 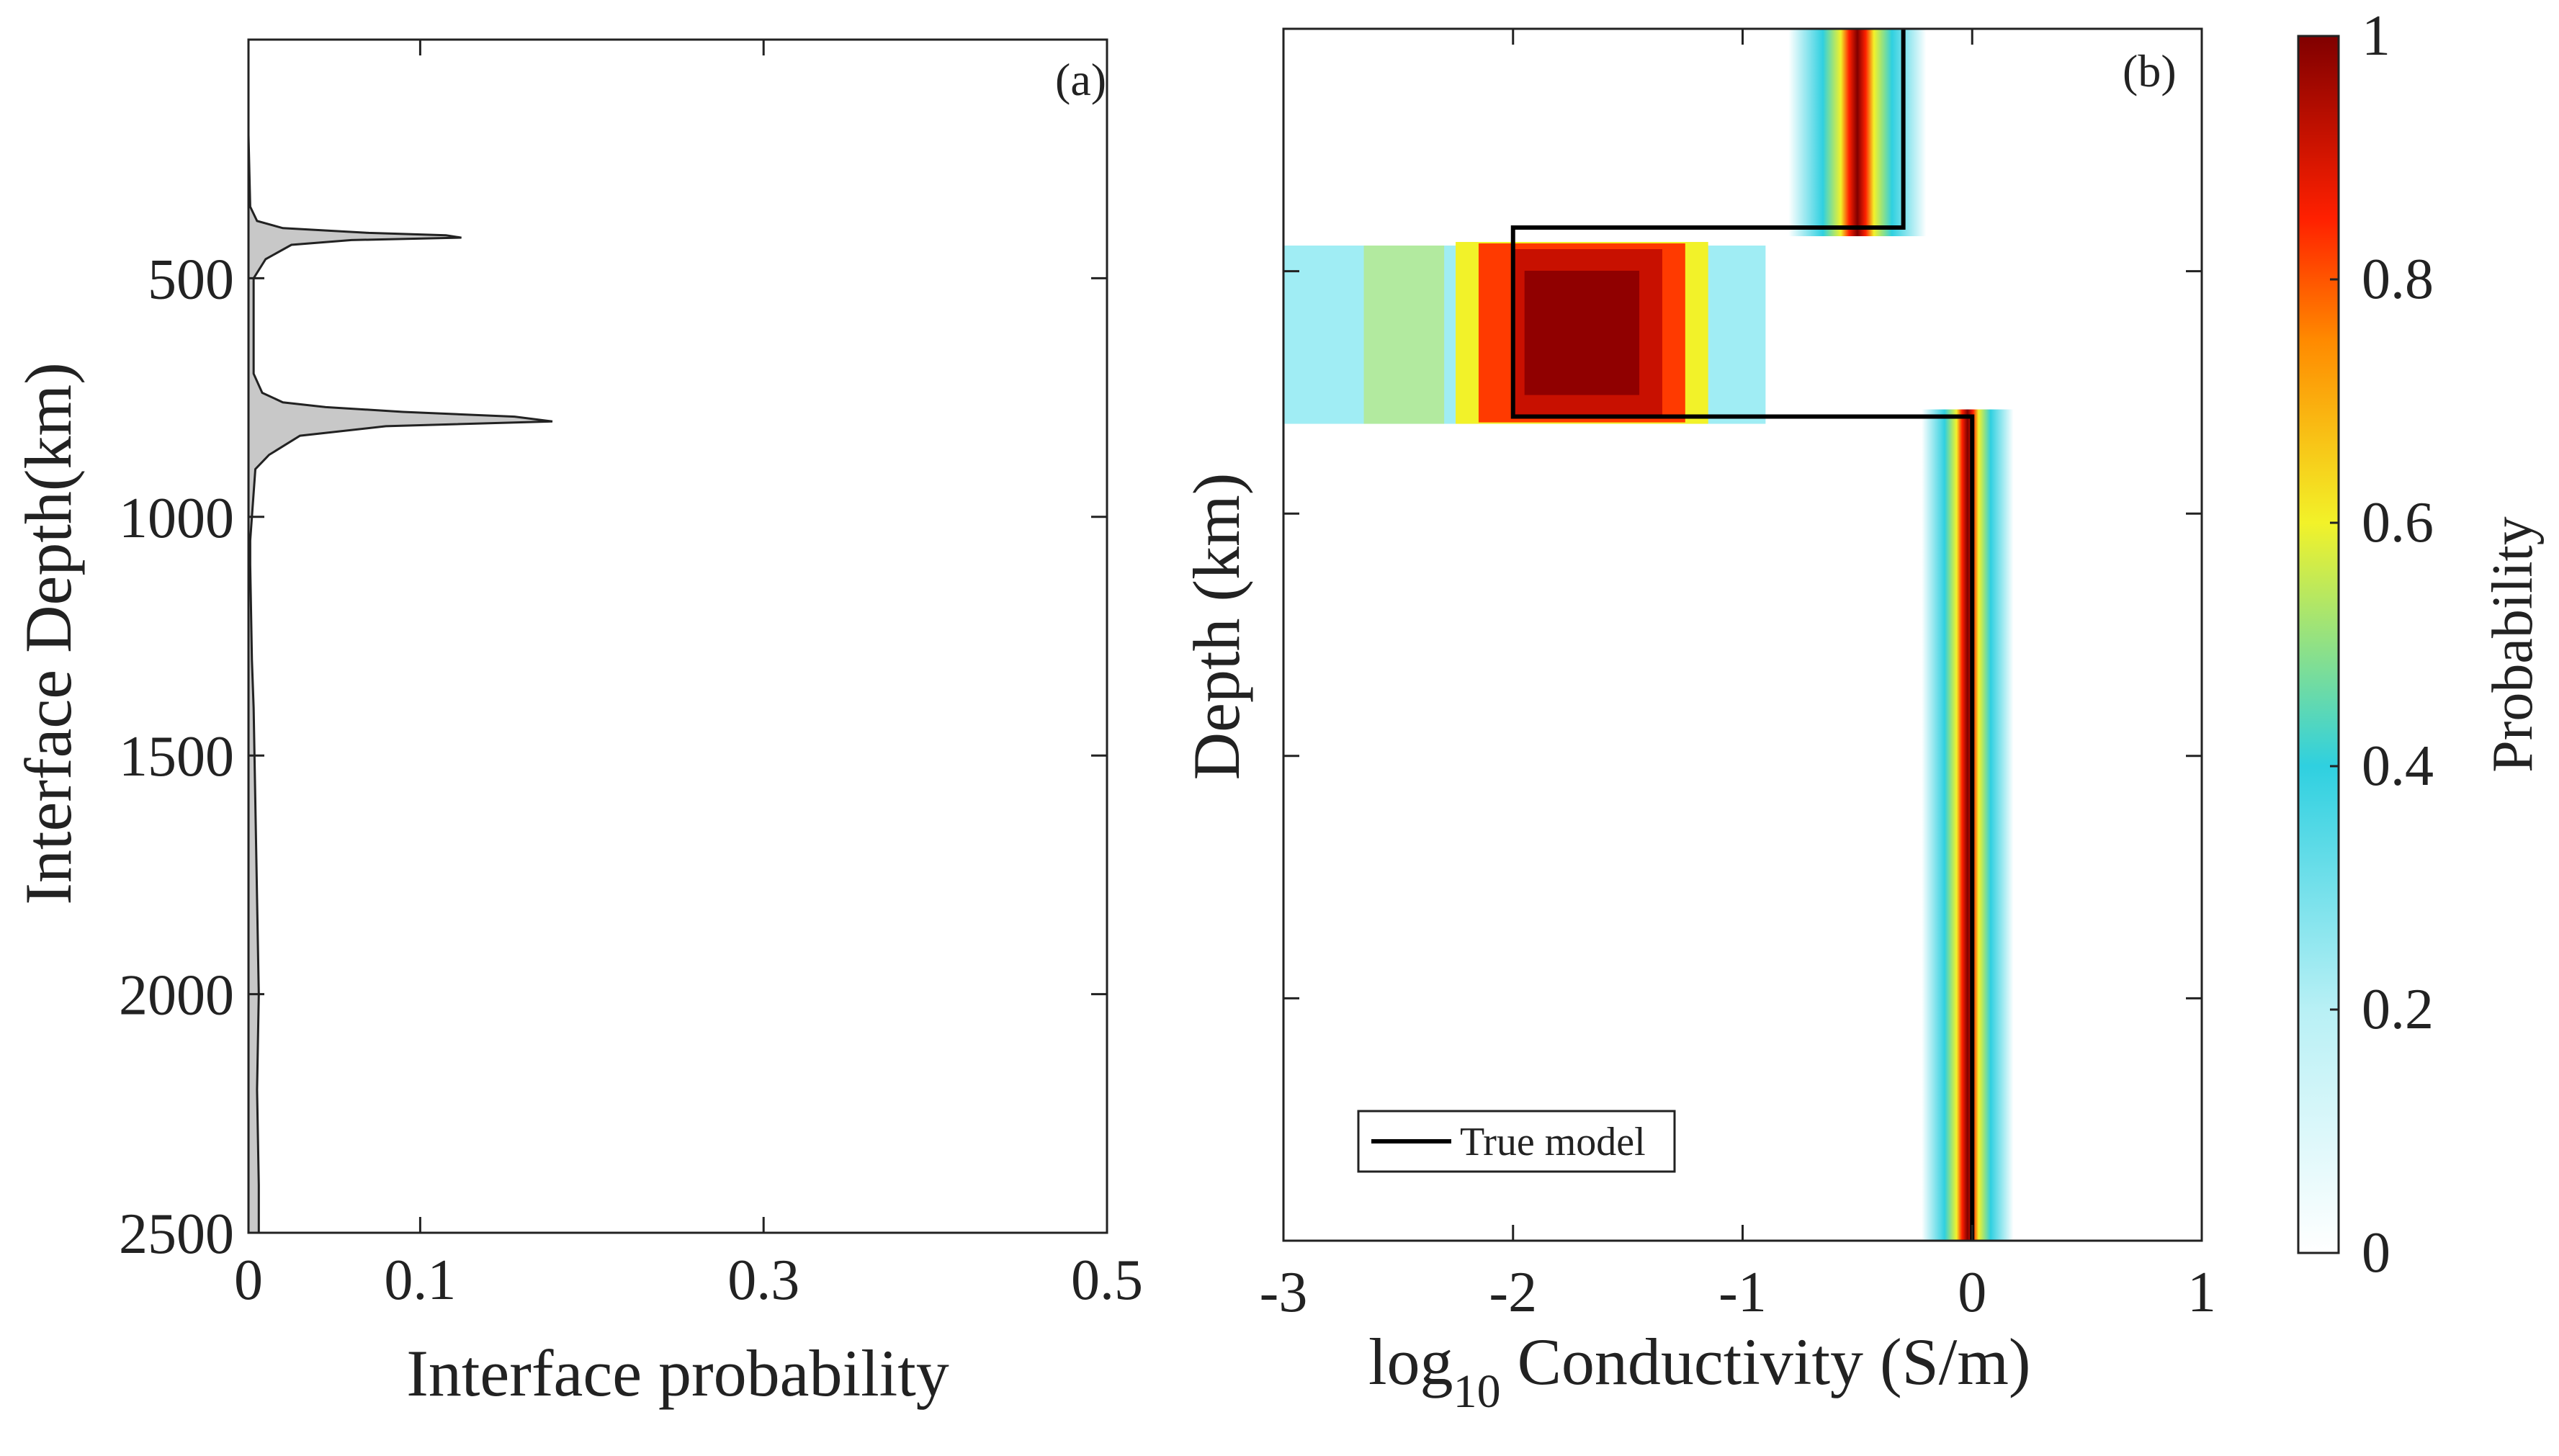 I want to click on panel-a-xtick-label: 0, so click(x=248, y=1280).